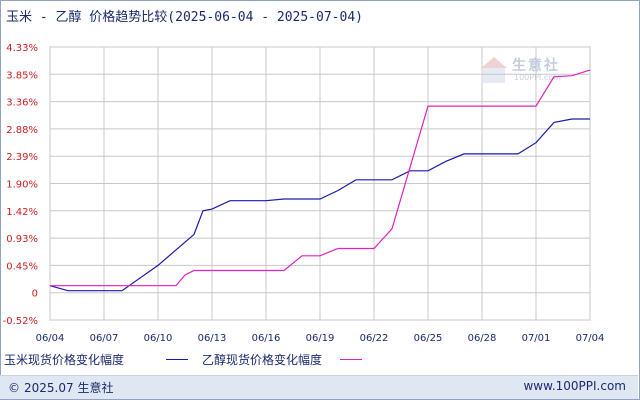  What do you see at coordinates (69, 388) in the screenshot?
I see `copyright-text: 2025.07 生意社` at bounding box center [69, 388].